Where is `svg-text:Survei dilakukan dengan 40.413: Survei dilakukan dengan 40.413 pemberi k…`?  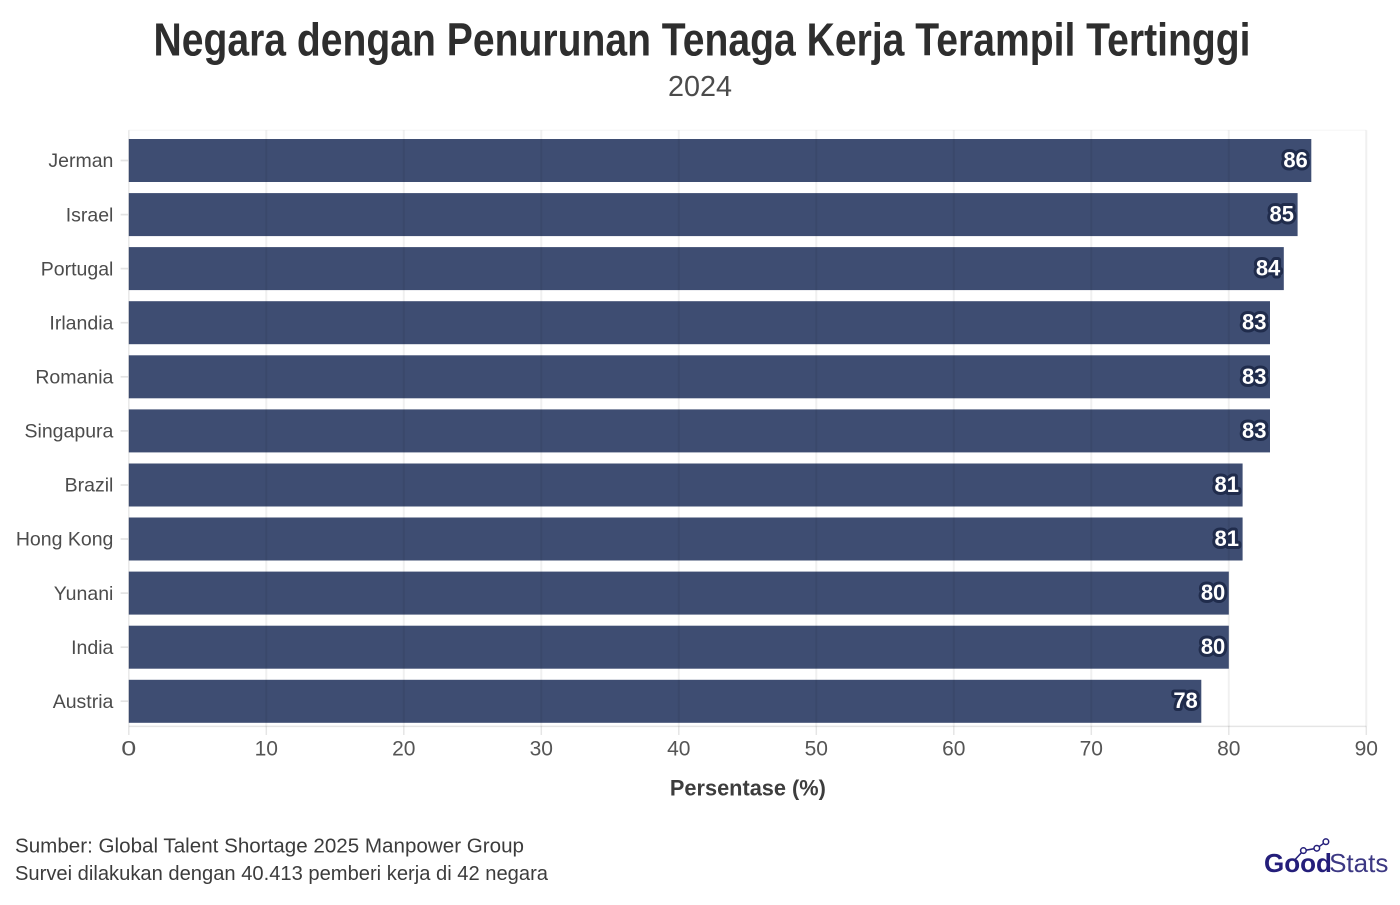
svg-text:Survei dilakukan dengan 40.413: Survei dilakukan dengan 40.413 pemberi k… is located at coordinates (282, 874).